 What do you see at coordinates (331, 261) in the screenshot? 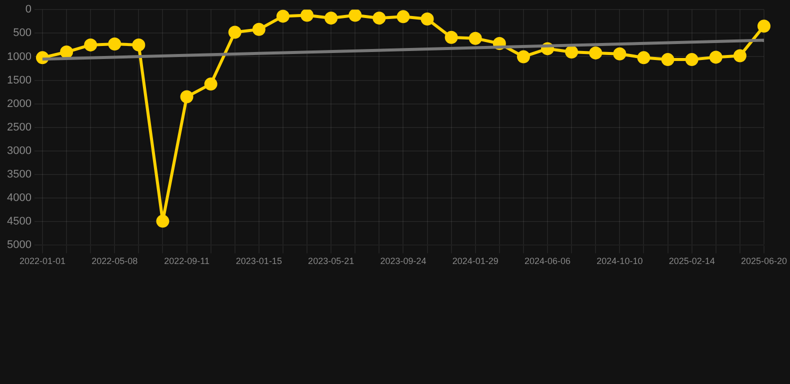
I see `x-tick-label: 2023-05-21` at bounding box center [331, 261].